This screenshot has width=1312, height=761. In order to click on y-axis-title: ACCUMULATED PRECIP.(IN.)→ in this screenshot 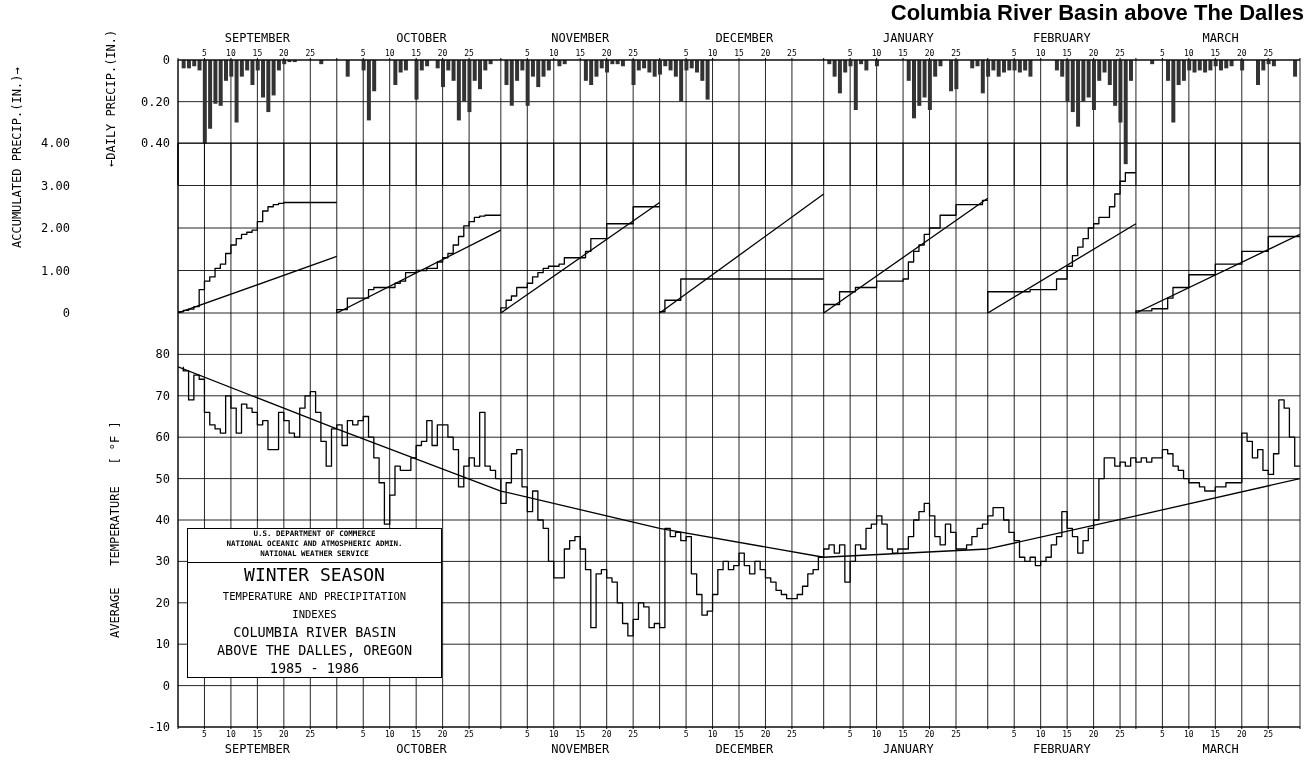, I will do `click(17, 158)`.